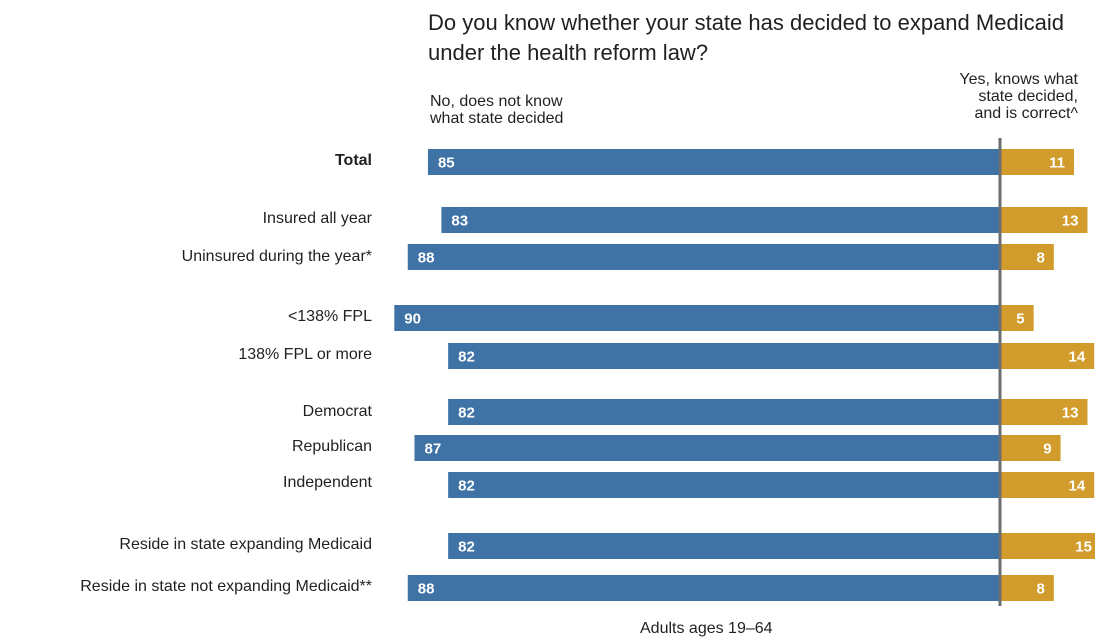  What do you see at coordinates (432, 449) in the screenshot?
I see `value-label-no-republican: 87` at bounding box center [432, 449].